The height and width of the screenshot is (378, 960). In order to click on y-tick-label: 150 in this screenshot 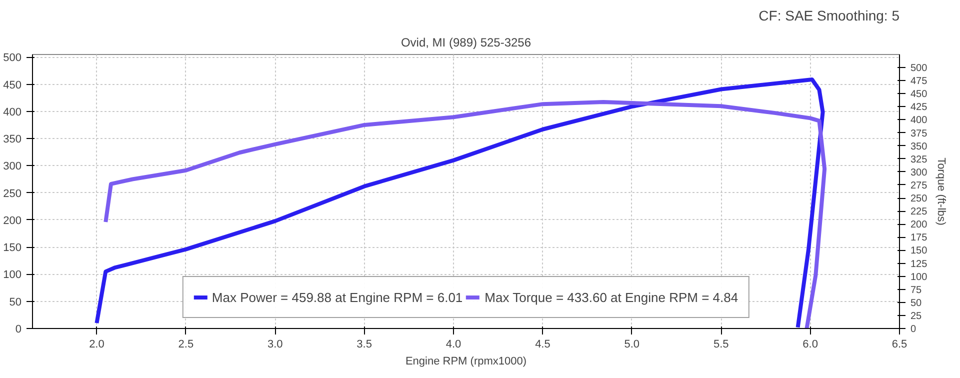, I will do `click(12, 248)`.